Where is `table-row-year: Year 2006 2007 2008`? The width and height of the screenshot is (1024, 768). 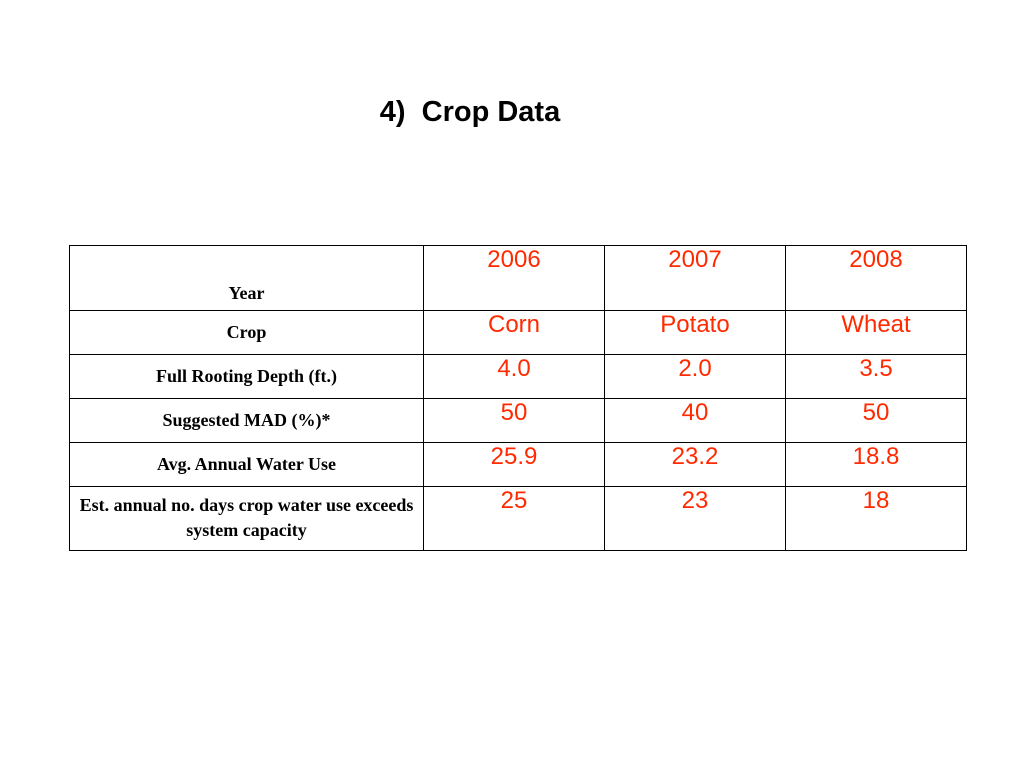 table-row-year: Year 2006 2007 2008 is located at coordinates (518, 278).